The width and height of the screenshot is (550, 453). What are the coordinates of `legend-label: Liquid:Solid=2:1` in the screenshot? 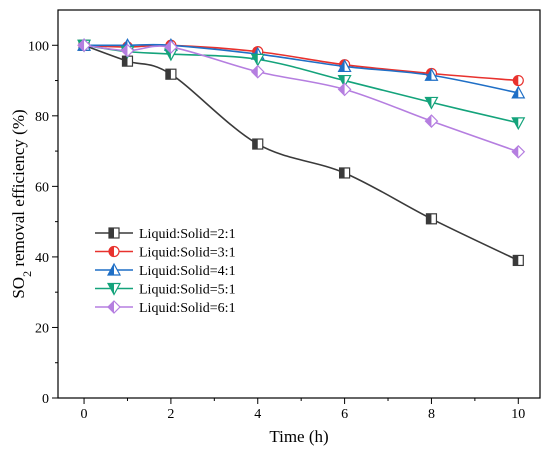 It's located at (187, 234).